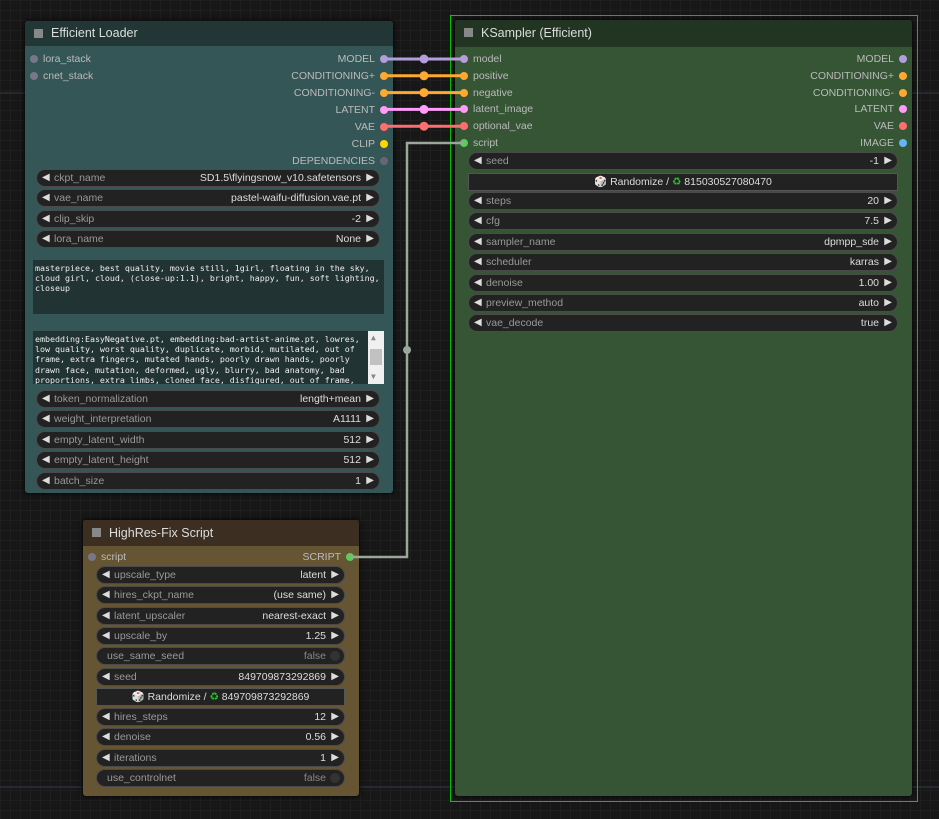 The image size is (939, 819). What do you see at coordinates (220, 595) in the screenshot?
I see `widget-hires-ckpt-name: ◀ hires_ckpt_name (use same) ▶` at bounding box center [220, 595].